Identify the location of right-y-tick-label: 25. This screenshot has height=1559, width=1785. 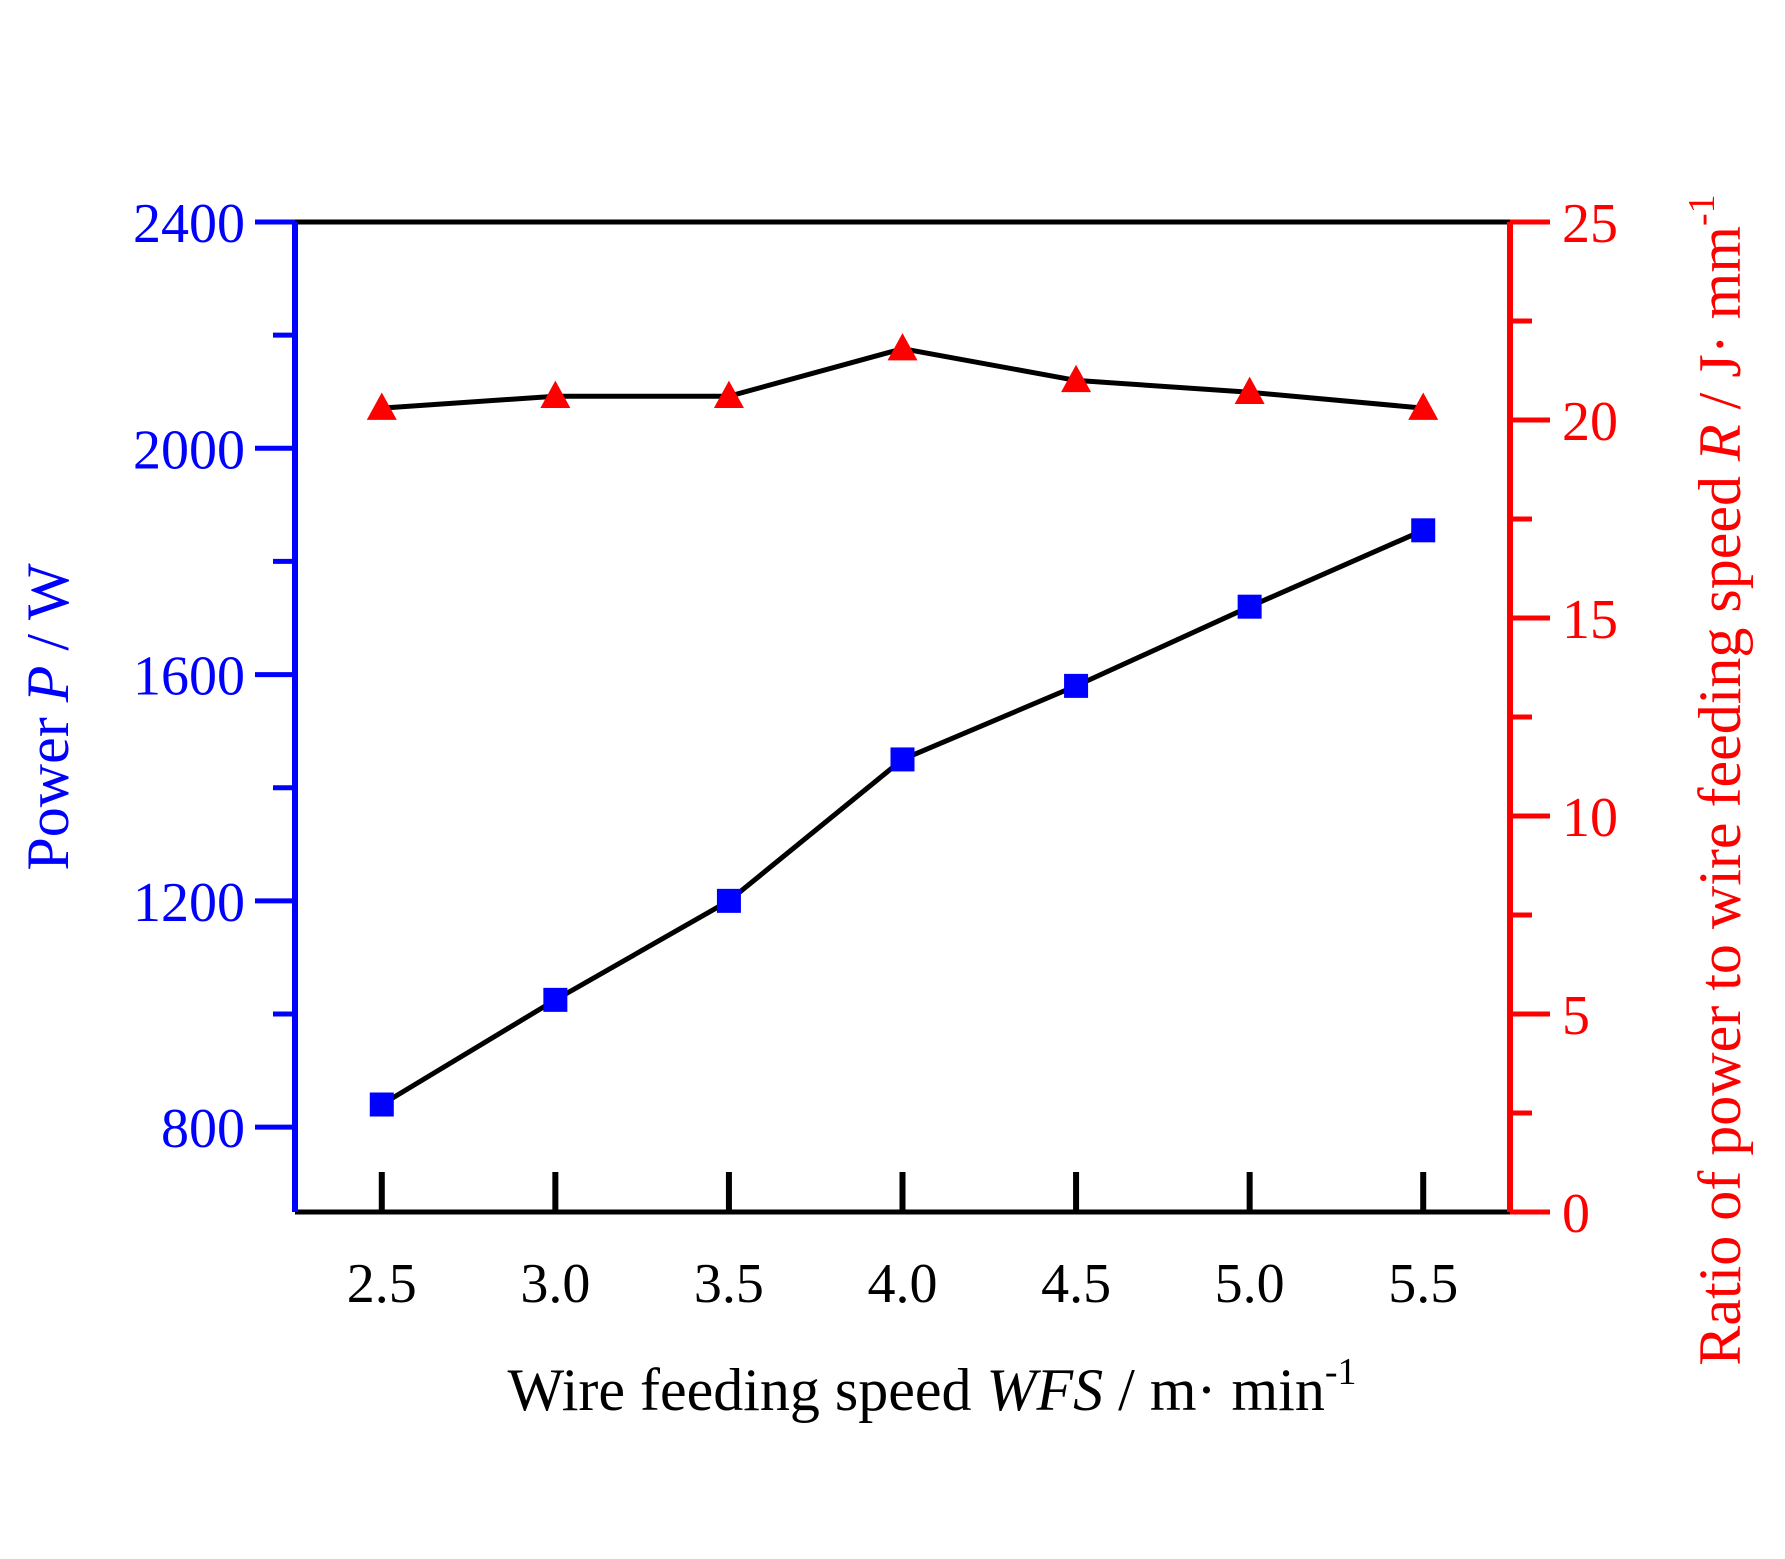
(1590, 224).